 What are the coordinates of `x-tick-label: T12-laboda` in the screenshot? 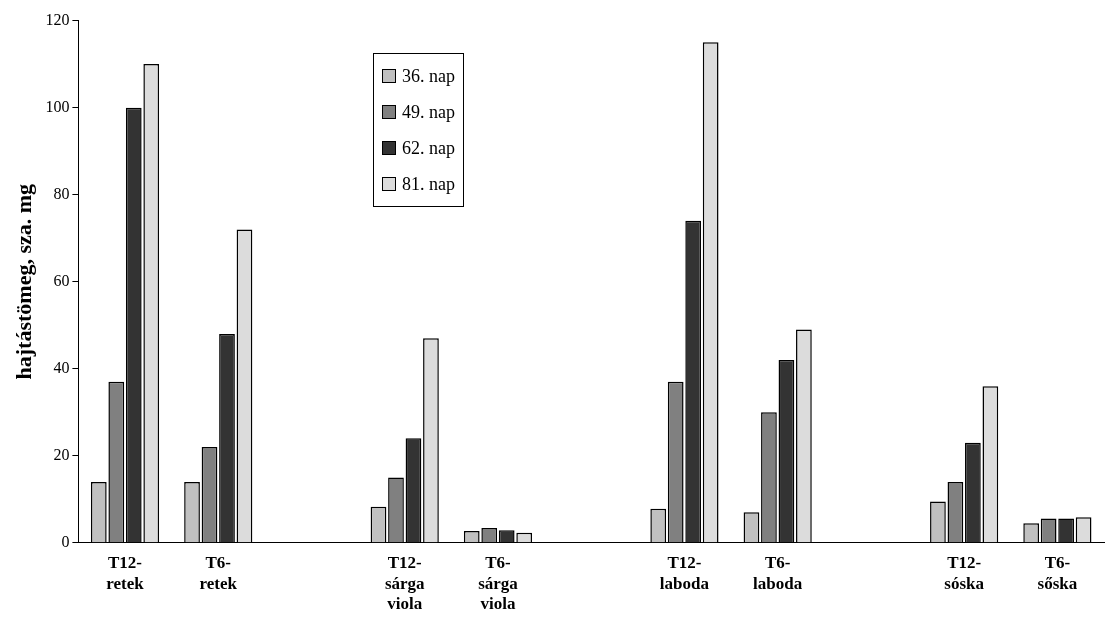 It's located at (684, 573).